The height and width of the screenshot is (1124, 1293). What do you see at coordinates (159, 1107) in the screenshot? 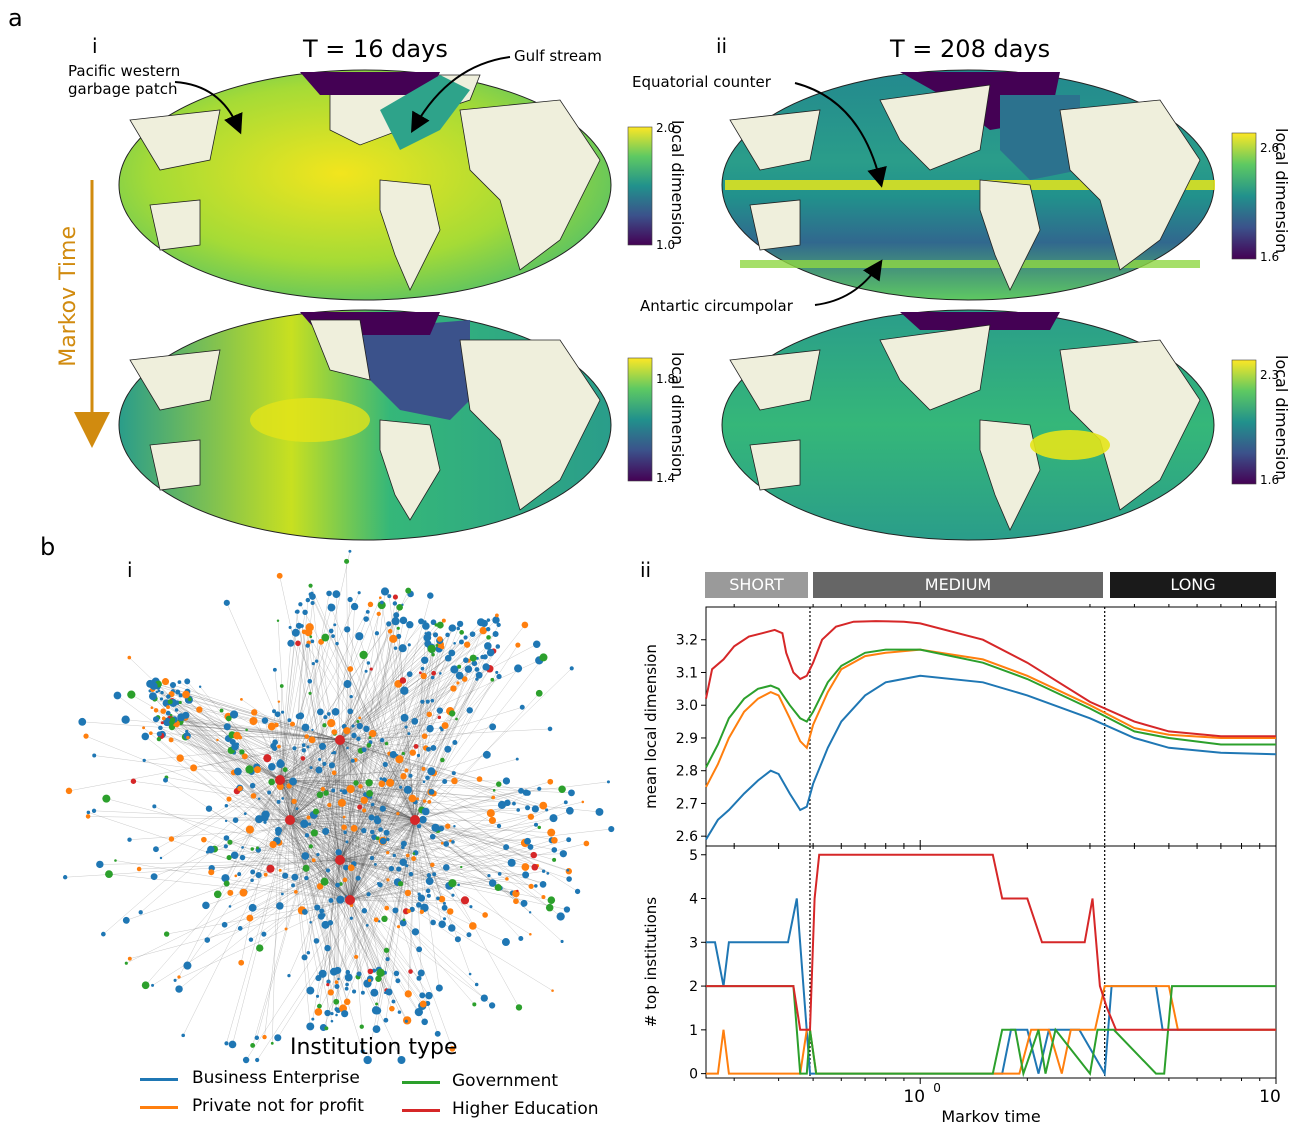
I see `legend-swatch-private` at bounding box center [159, 1107].